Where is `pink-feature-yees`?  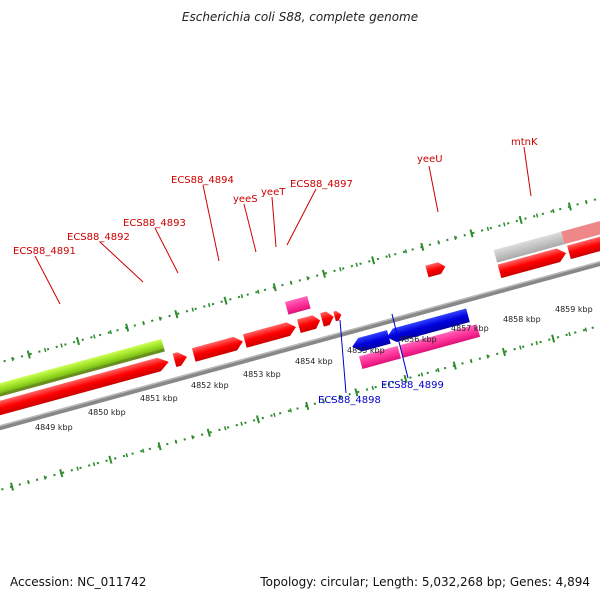
pink-feature-yees is located at coordinates (298, 305).